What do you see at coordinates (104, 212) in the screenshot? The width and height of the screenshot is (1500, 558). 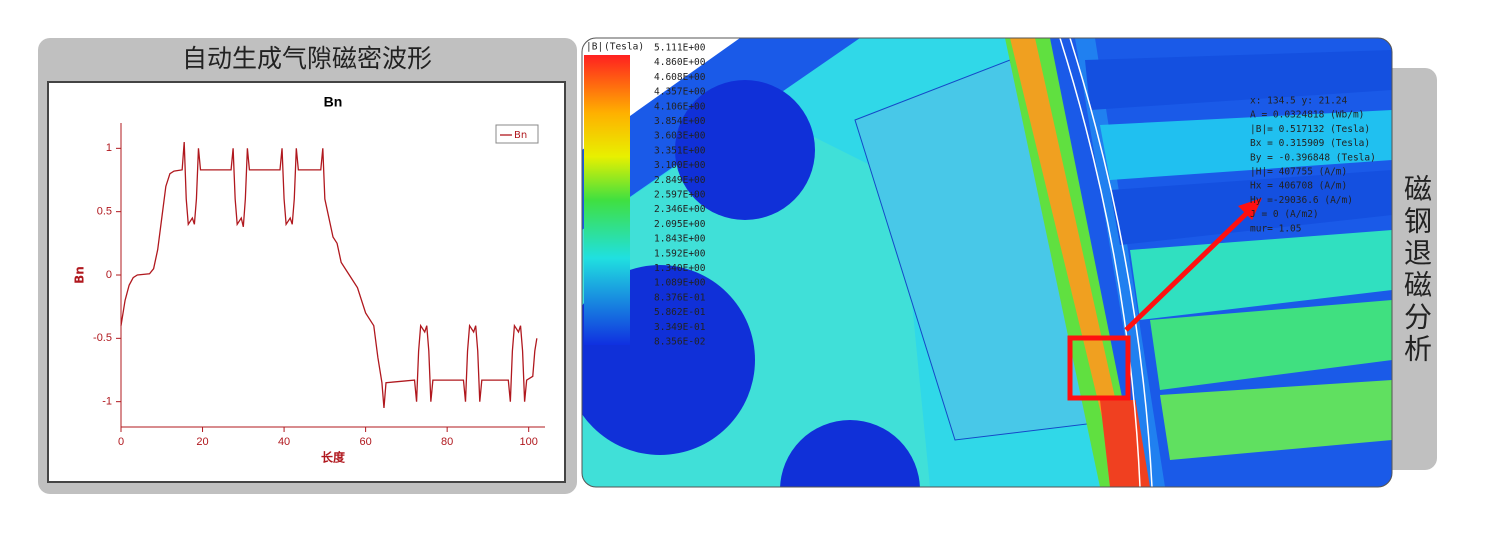 I see `y-tick-label: 0.5` at bounding box center [104, 212].